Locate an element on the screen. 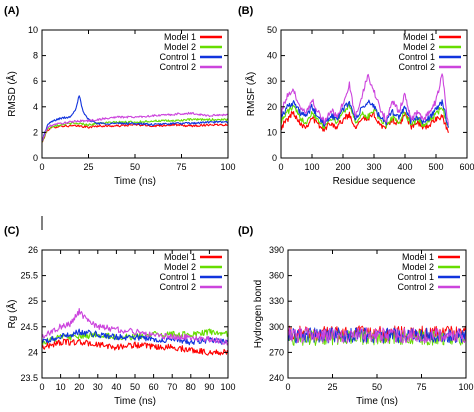  y-tick-label: 390 is located at coordinates (276, 250).